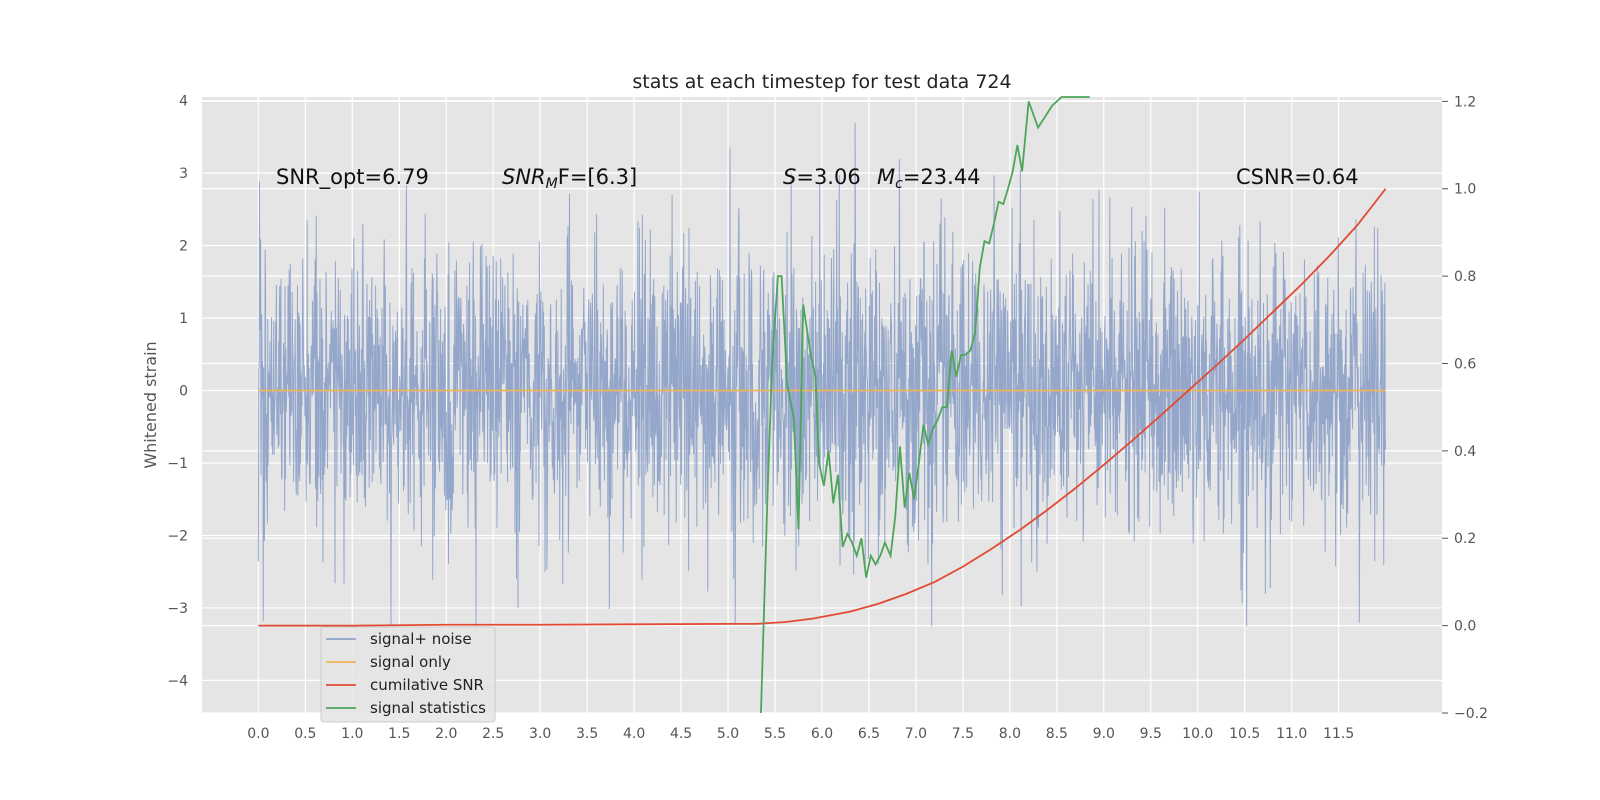  I want to click on legend-label-cumulative-snr: cumilative SNR, so click(427, 685).